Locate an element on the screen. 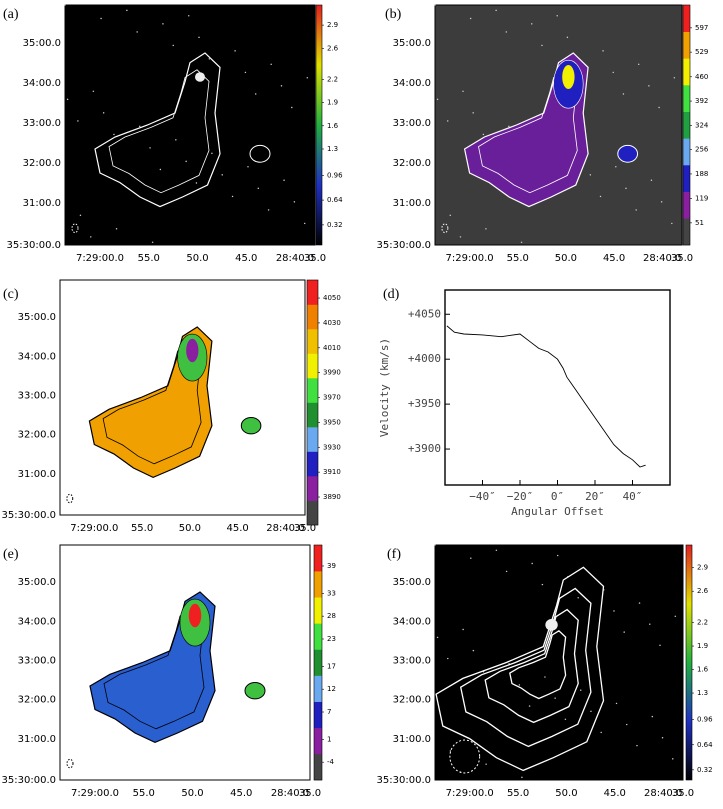  colorbar-tick-label: 0.64 is located at coordinates (335, 200).